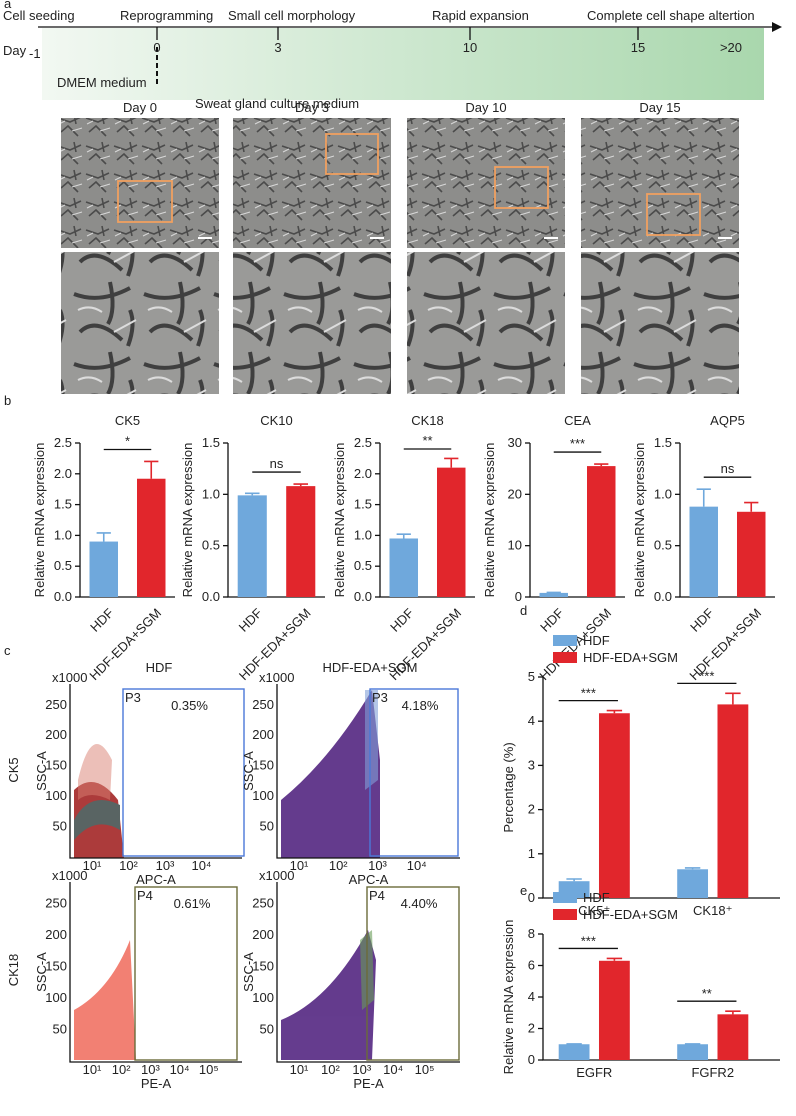 The height and width of the screenshot is (1116, 796). I want to click on flow-events, so click(227, 875).